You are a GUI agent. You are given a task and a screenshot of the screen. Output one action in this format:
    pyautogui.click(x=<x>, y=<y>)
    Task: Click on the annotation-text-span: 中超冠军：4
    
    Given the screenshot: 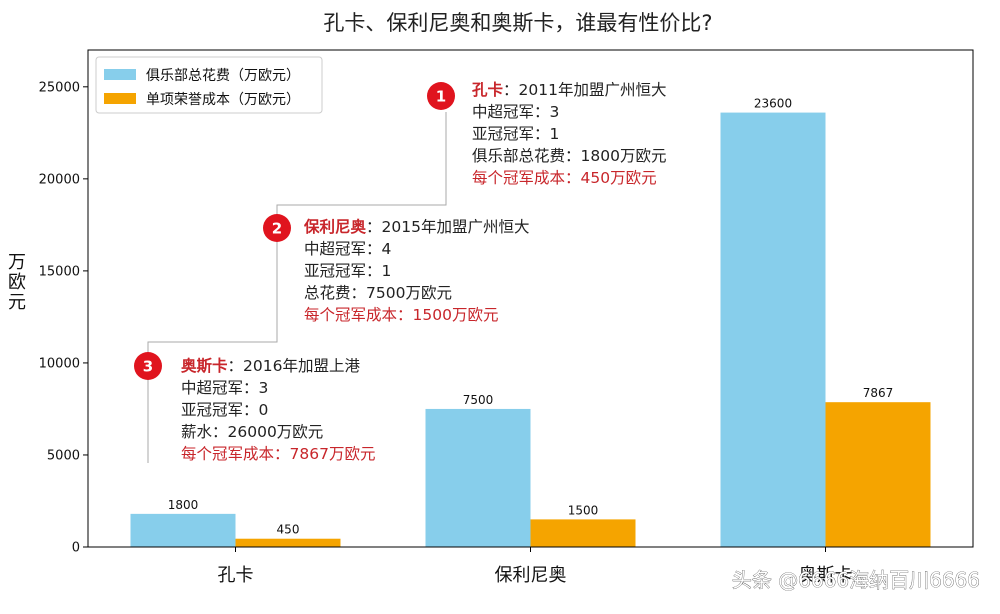 What is the action you would take?
    pyautogui.click(x=347, y=249)
    